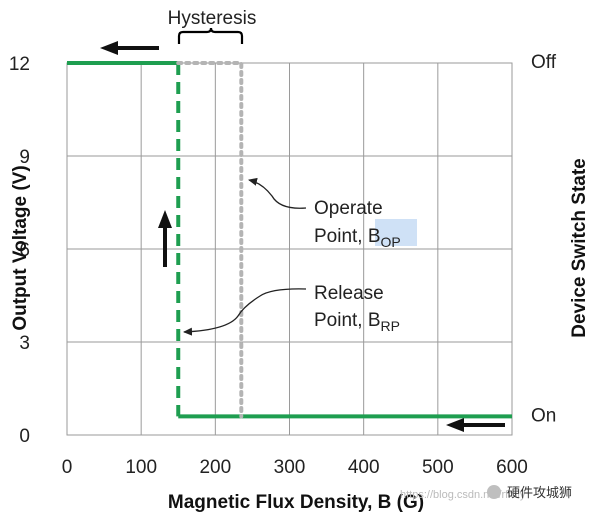 The width and height of the screenshot is (603, 520). I want to click on release-line1: Release, so click(349, 293).